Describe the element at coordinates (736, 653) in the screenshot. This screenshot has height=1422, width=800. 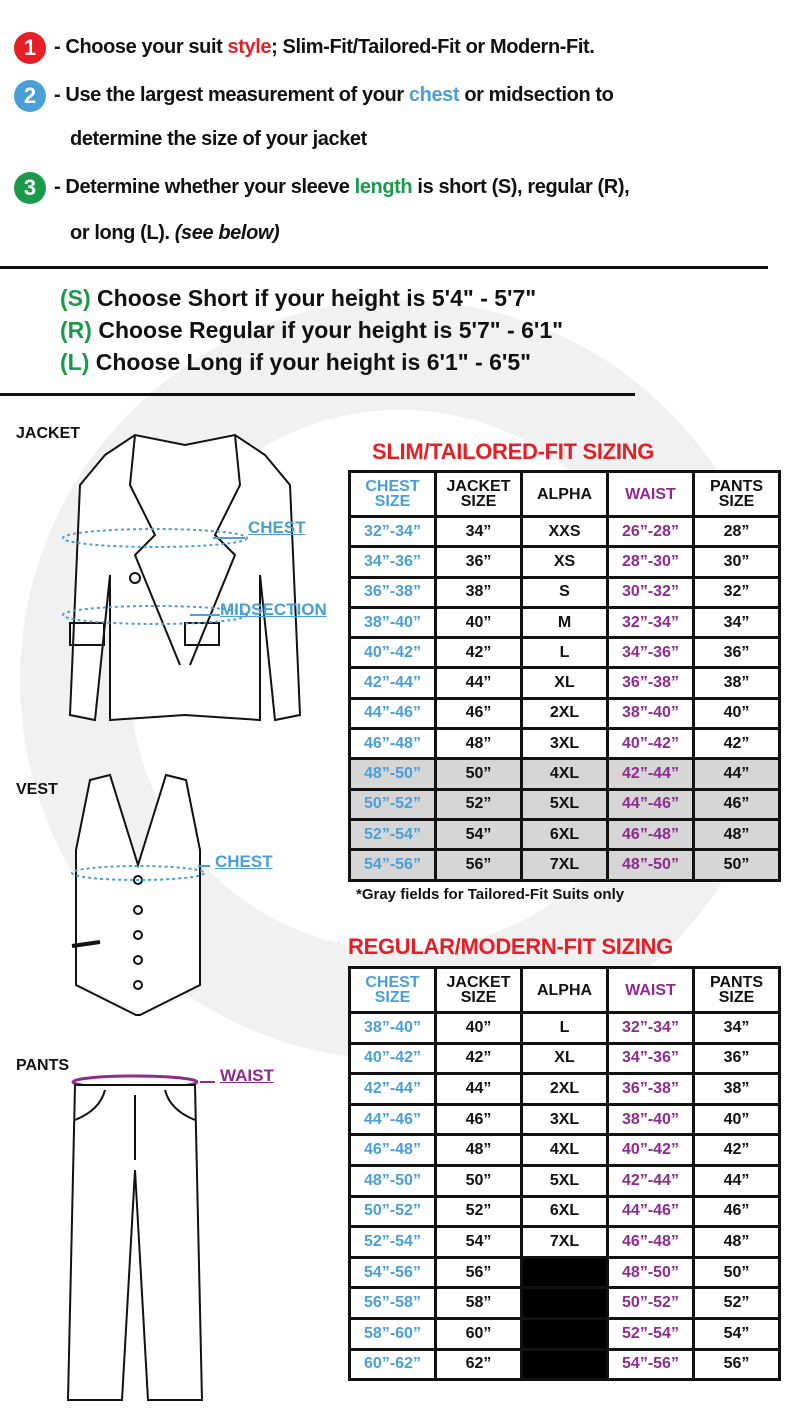
I see `table-cell: 36”` at that location.